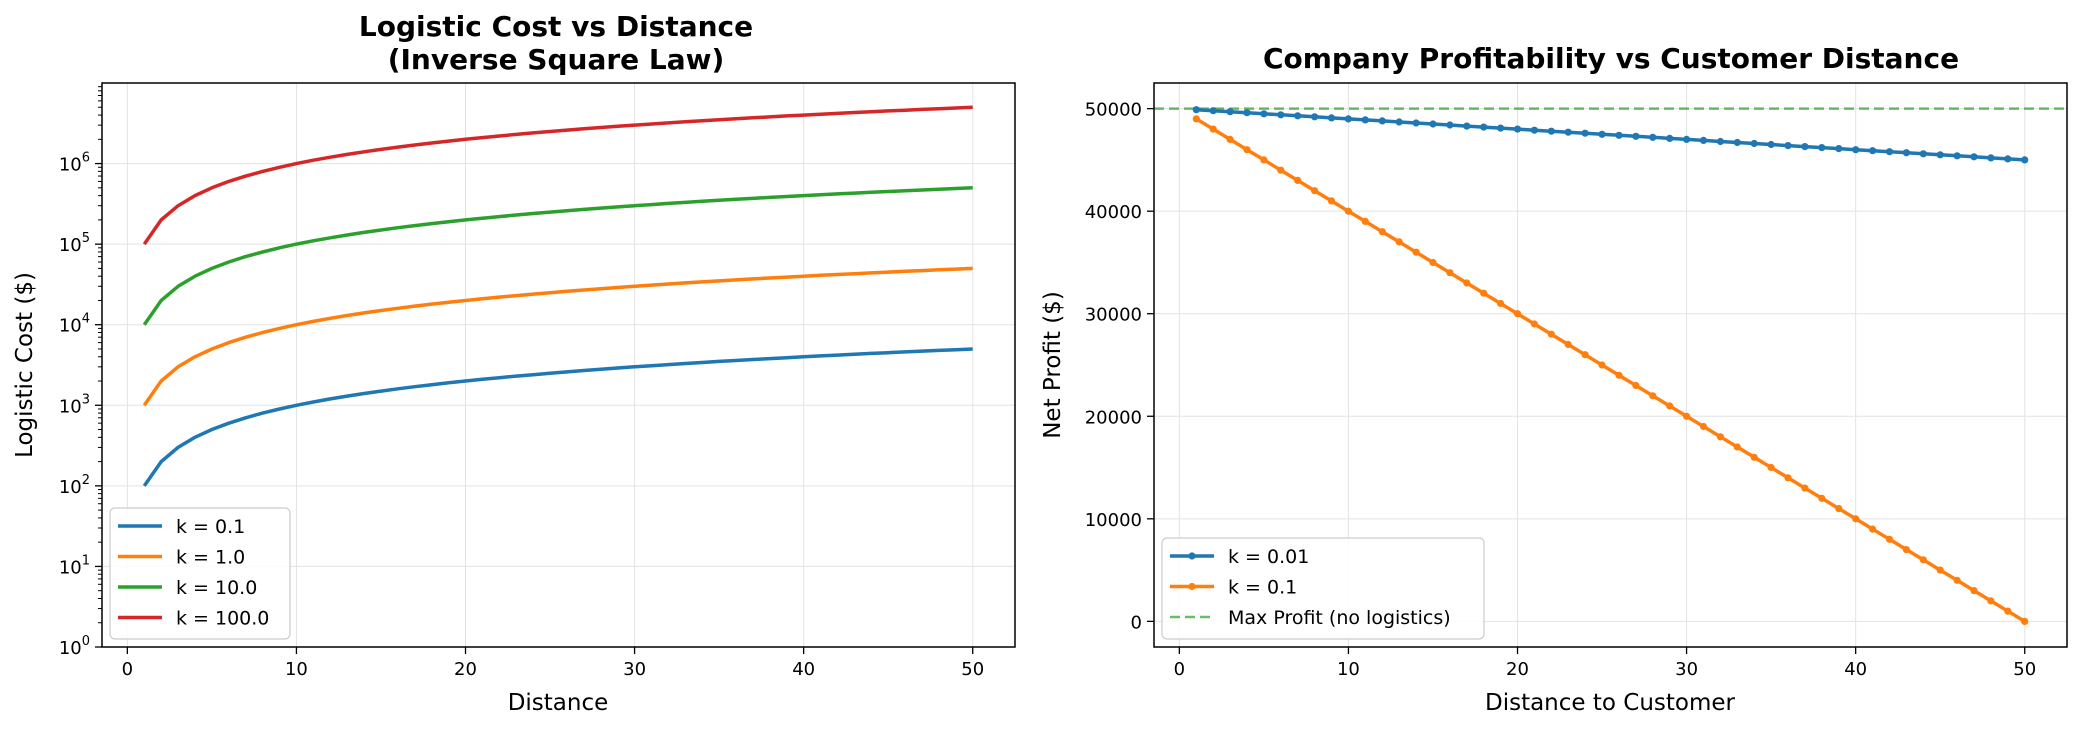 The width and height of the screenshot is (2081, 729). Describe the element at coordinates (296, 669) in the screenshot. I see `left-x-tick-label: 10` at that location.